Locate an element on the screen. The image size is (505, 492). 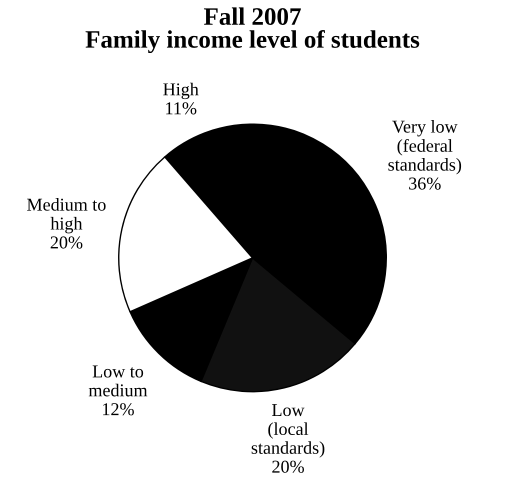
data-label: 12% is located at coordinates (118, 409).